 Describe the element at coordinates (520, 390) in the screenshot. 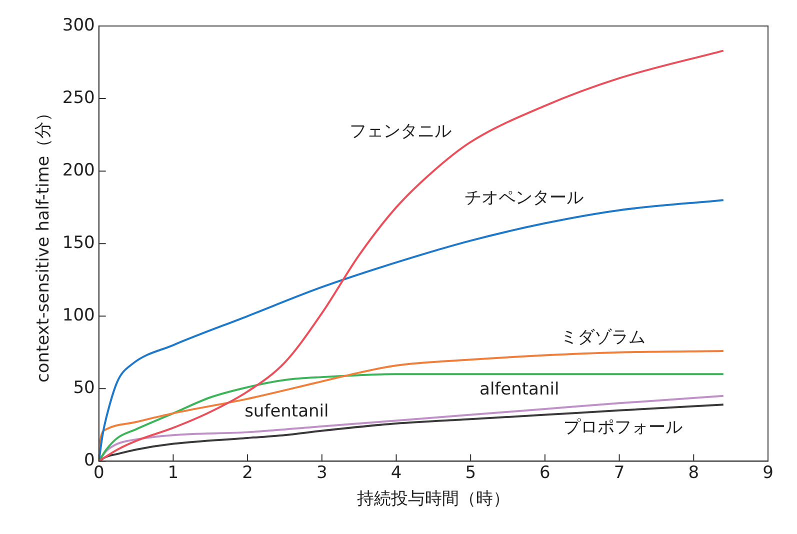

I see `series-label: alfentanil` at that location.